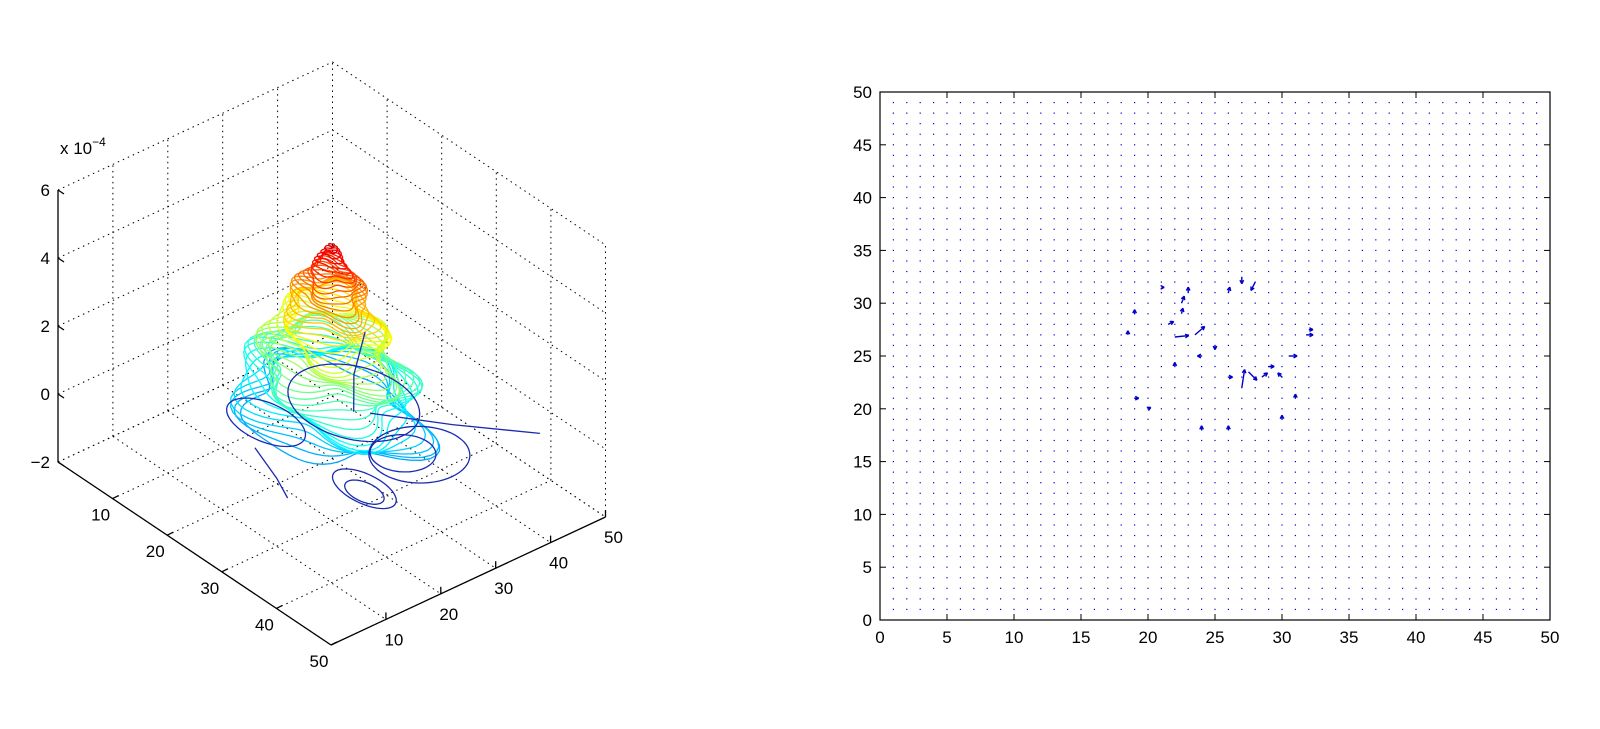 The width and height of the screenshot is (1600, 729). I want to click on grid-line, so click(195, 262).